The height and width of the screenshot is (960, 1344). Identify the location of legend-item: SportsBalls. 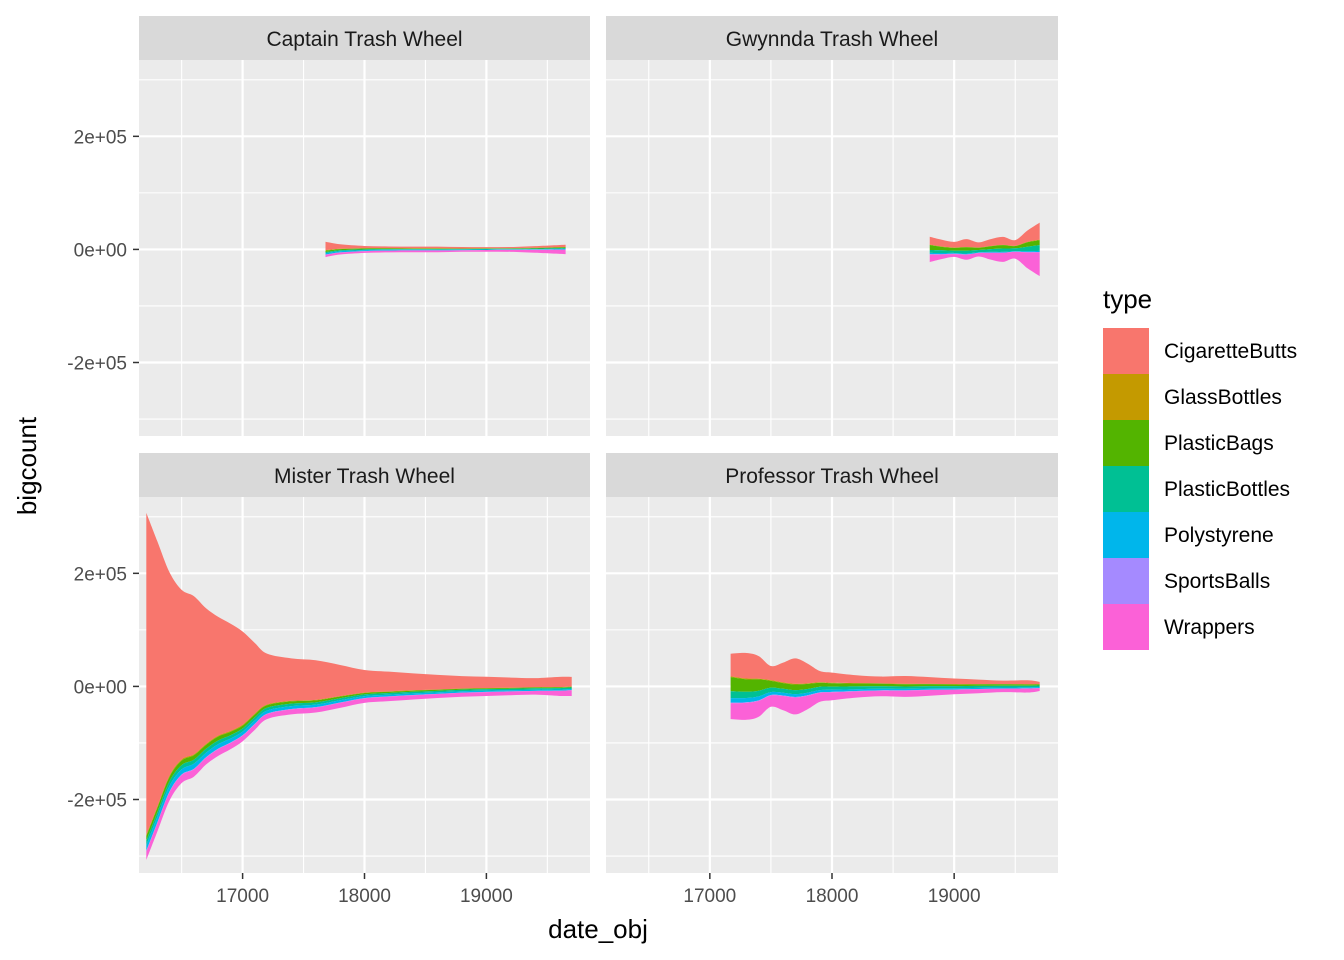
(1186, 581).